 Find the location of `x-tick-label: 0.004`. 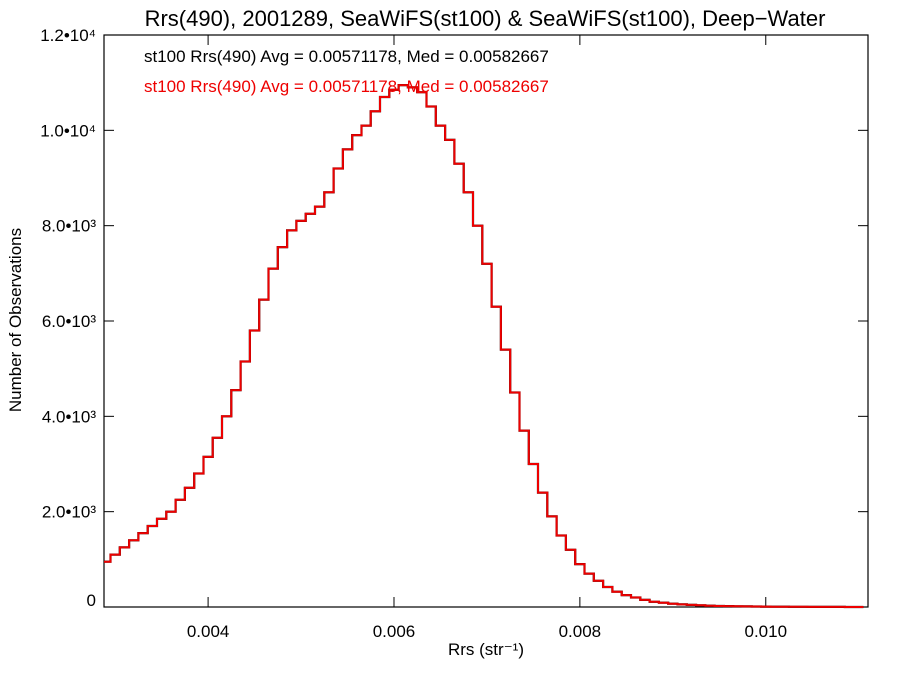

x-tick-label: 0.004 is located at coordinates (208, 631).